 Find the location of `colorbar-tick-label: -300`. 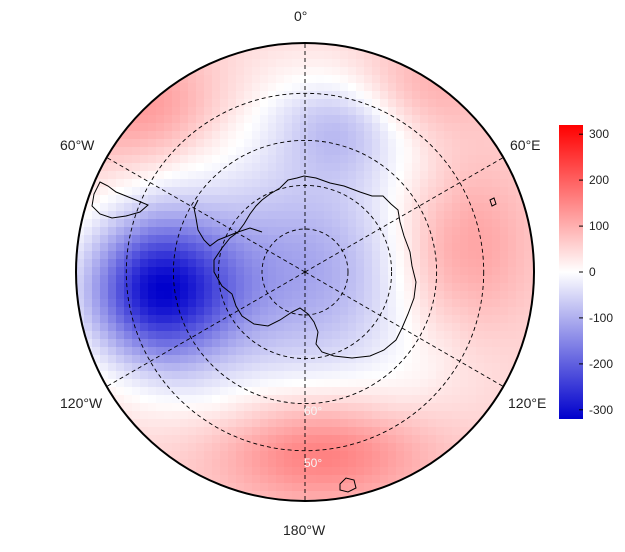

colorbar-tick-label: -300 is located at coordinates (601, 409).